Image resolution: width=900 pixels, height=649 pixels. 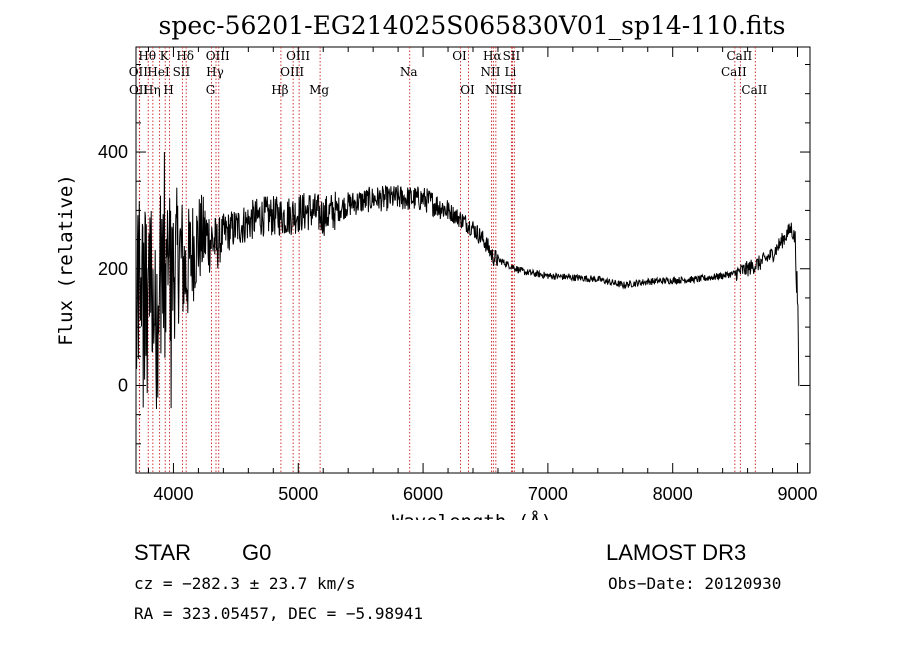 What do you see at coordinates (423, 494) in the screenshot?
I see `x-tick-label: 6000` at bounding box center [423, 494].